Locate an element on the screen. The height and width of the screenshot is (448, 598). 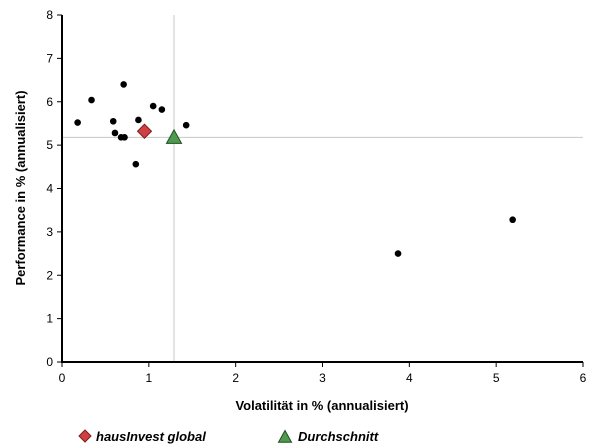
x-tick-label: 4 is located at coordinates (409, 378).